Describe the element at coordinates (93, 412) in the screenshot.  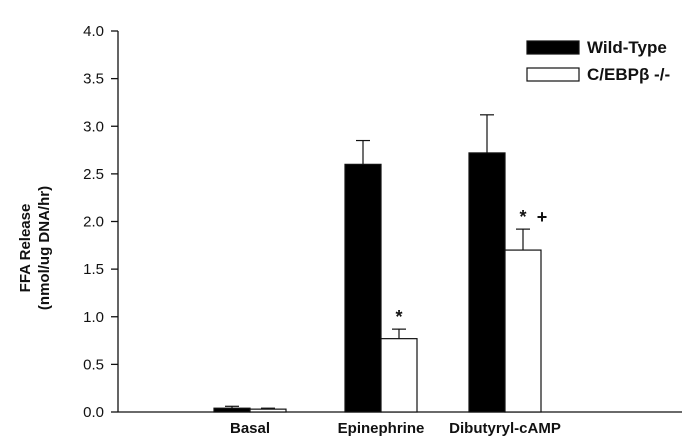
I see `y-tick-label: 0.0` at that location.